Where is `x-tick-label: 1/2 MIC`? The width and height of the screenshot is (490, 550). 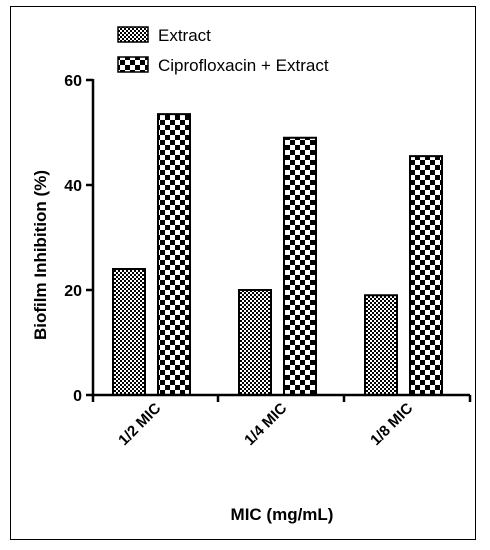
x-tick-label: 1/2 MIC is located at coordinates (139, 424).